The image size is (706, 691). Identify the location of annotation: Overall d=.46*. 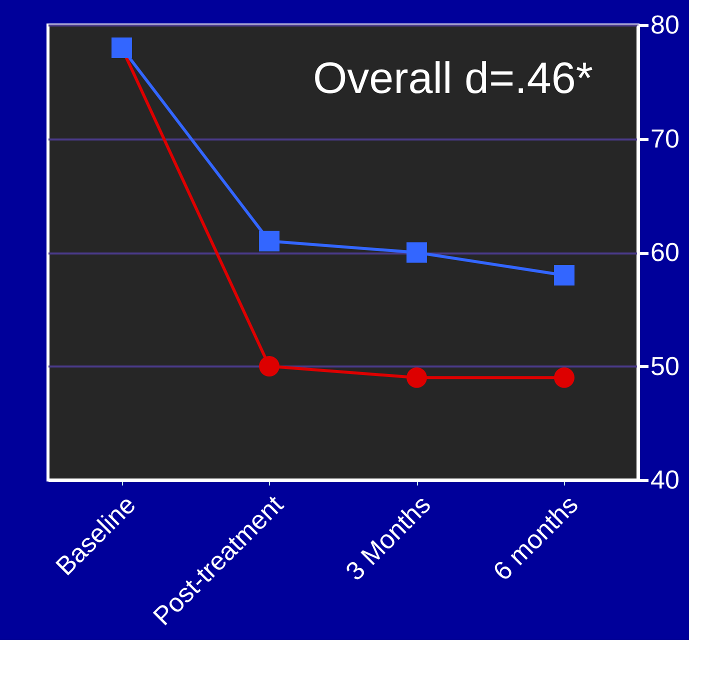
(452, 78).